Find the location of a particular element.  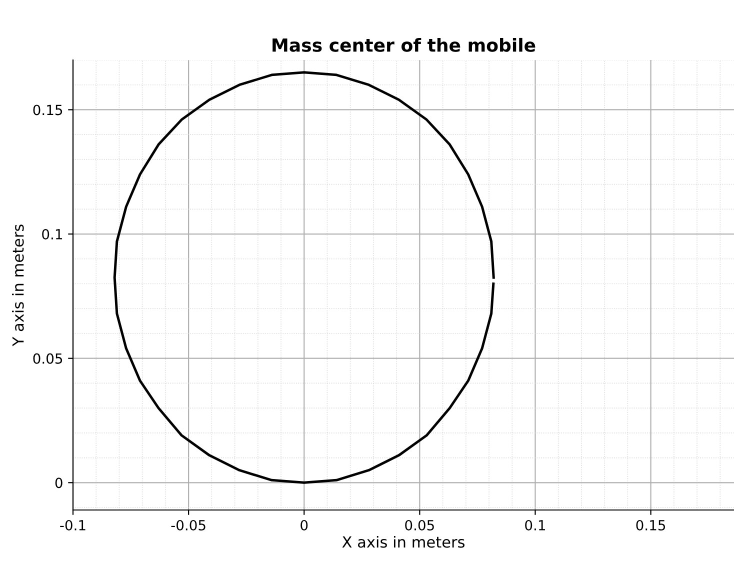

y-axis-title: Y axis in meters is located at coordinates (18, 285).